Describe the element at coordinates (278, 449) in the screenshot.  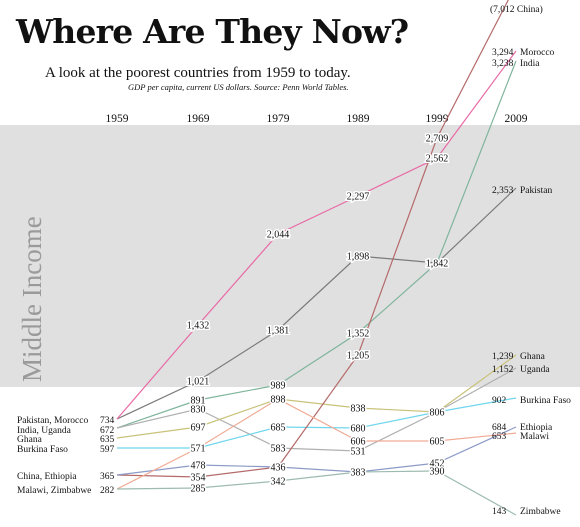
I see `value-label-1979-583: 583` at that location.